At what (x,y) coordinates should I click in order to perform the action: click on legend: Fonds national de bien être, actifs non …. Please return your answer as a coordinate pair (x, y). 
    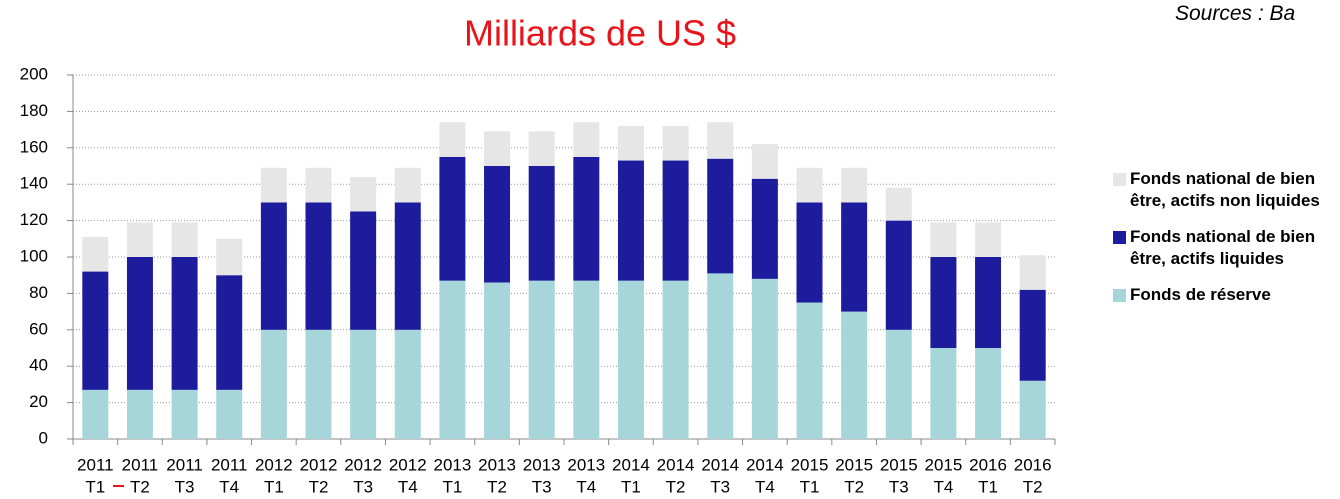
    Looking at the image, I should click on (1222, 244).